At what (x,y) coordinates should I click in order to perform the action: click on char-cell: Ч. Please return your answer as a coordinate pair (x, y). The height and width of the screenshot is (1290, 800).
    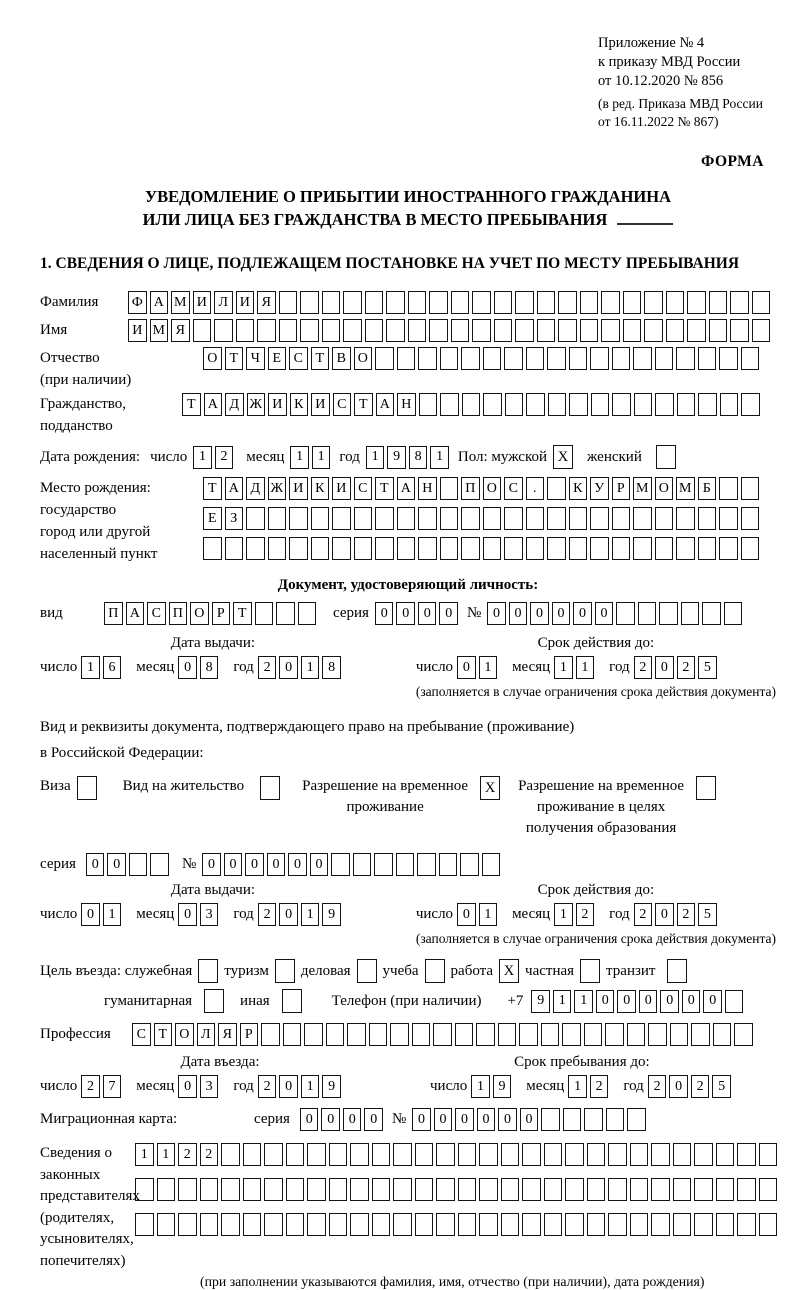
    Looking at the image, I should click on (255, 358).